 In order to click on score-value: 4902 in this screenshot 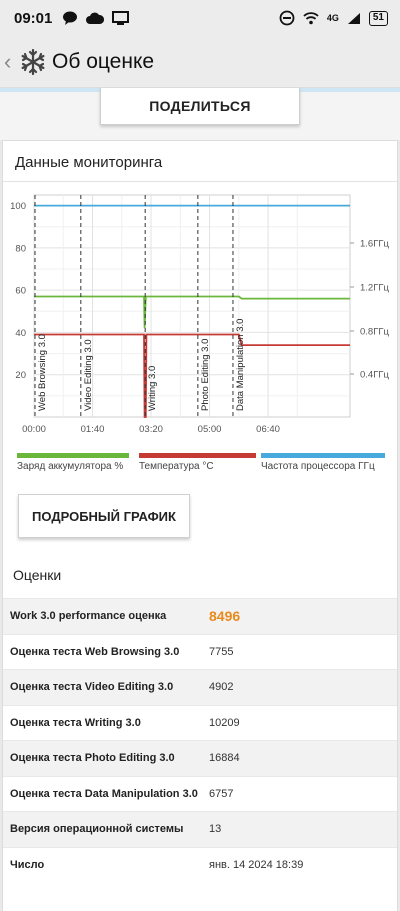, I will do `click(221, 687)`.